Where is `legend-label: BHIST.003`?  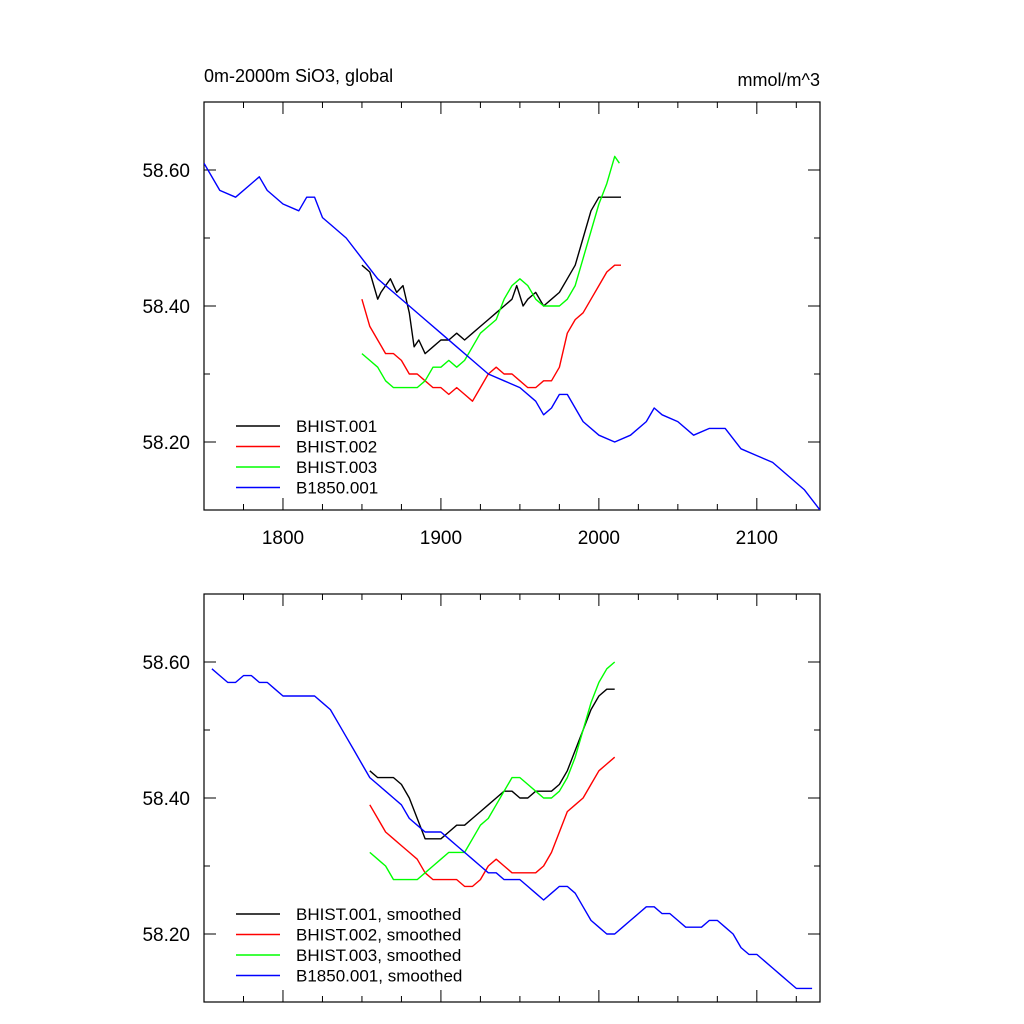 legend-label: BHIST.003 is located at coordinates (336, 467).